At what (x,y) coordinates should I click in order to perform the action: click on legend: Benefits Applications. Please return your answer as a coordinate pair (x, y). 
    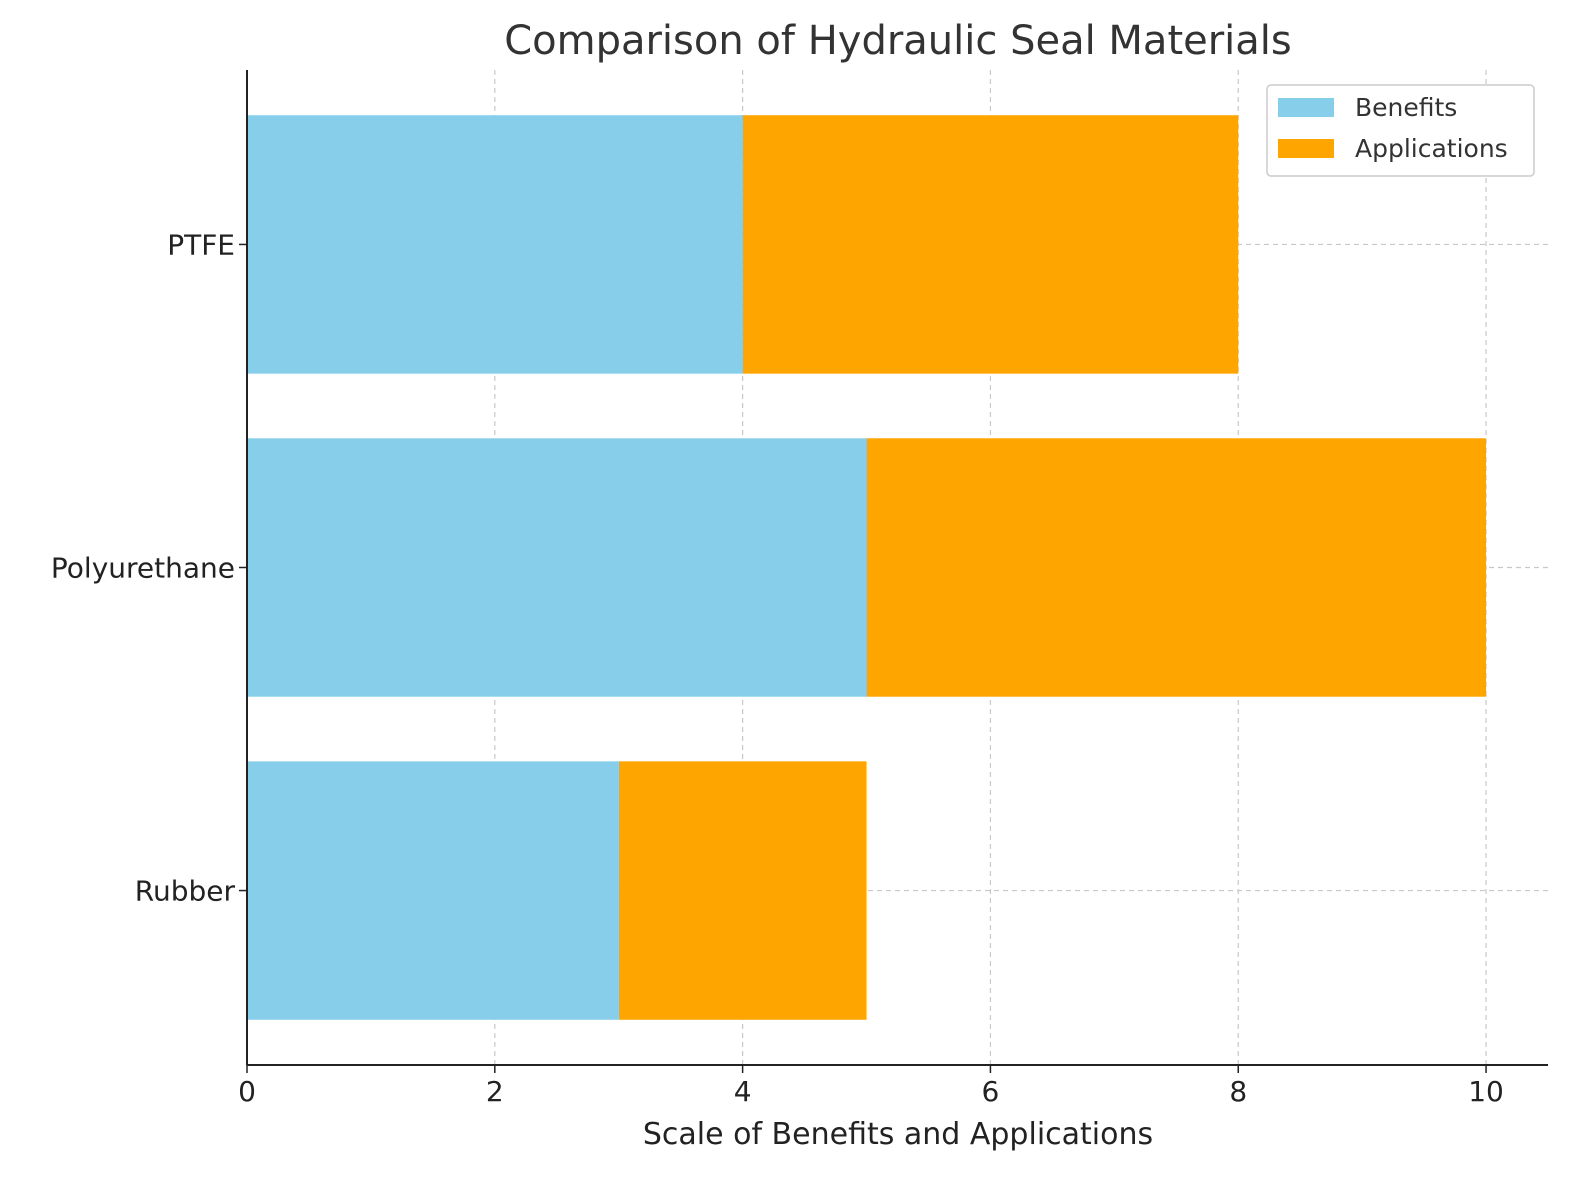
    Looking at the image, I should click on (1400, 130).